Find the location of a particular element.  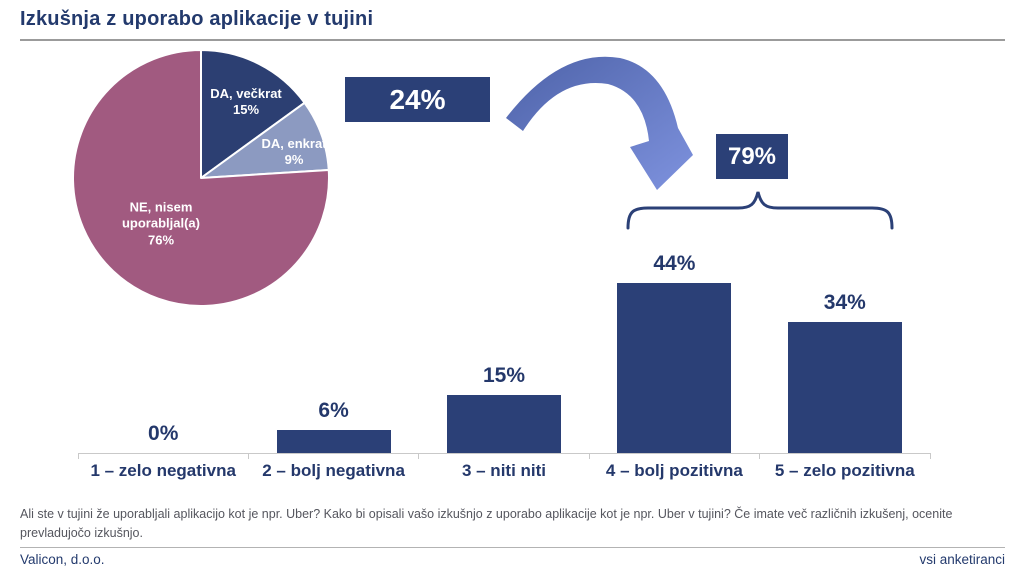

title-divider is located at coordinates (512, 40).